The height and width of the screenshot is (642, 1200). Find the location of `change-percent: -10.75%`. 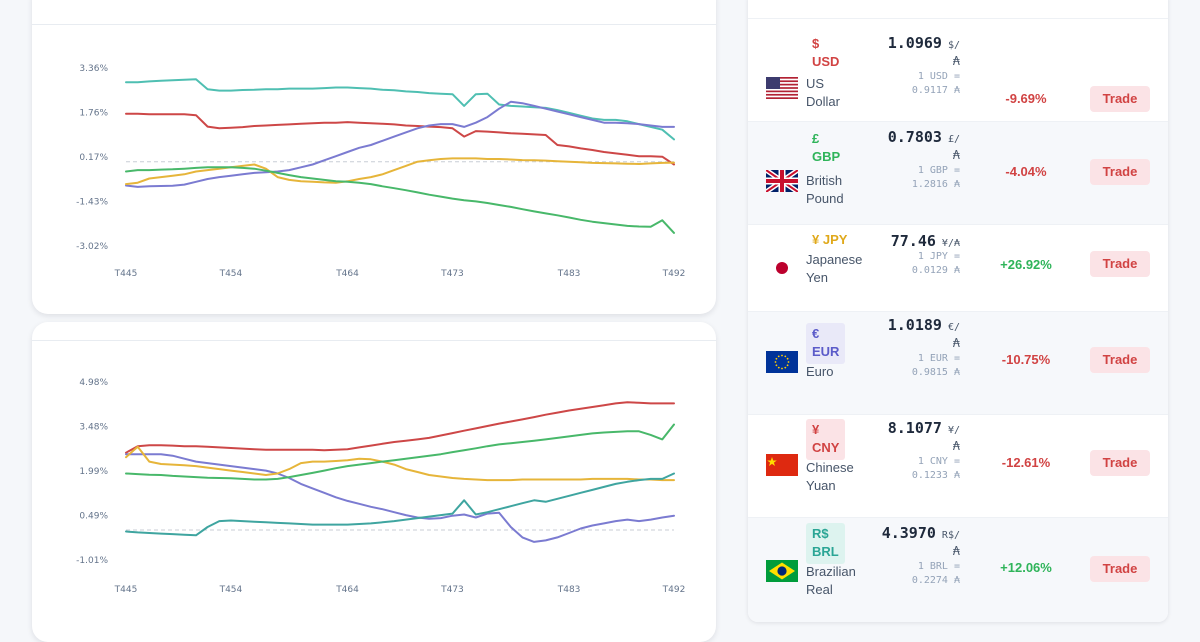

change-percent: -10.75% is located at coordinates (1026, 359).